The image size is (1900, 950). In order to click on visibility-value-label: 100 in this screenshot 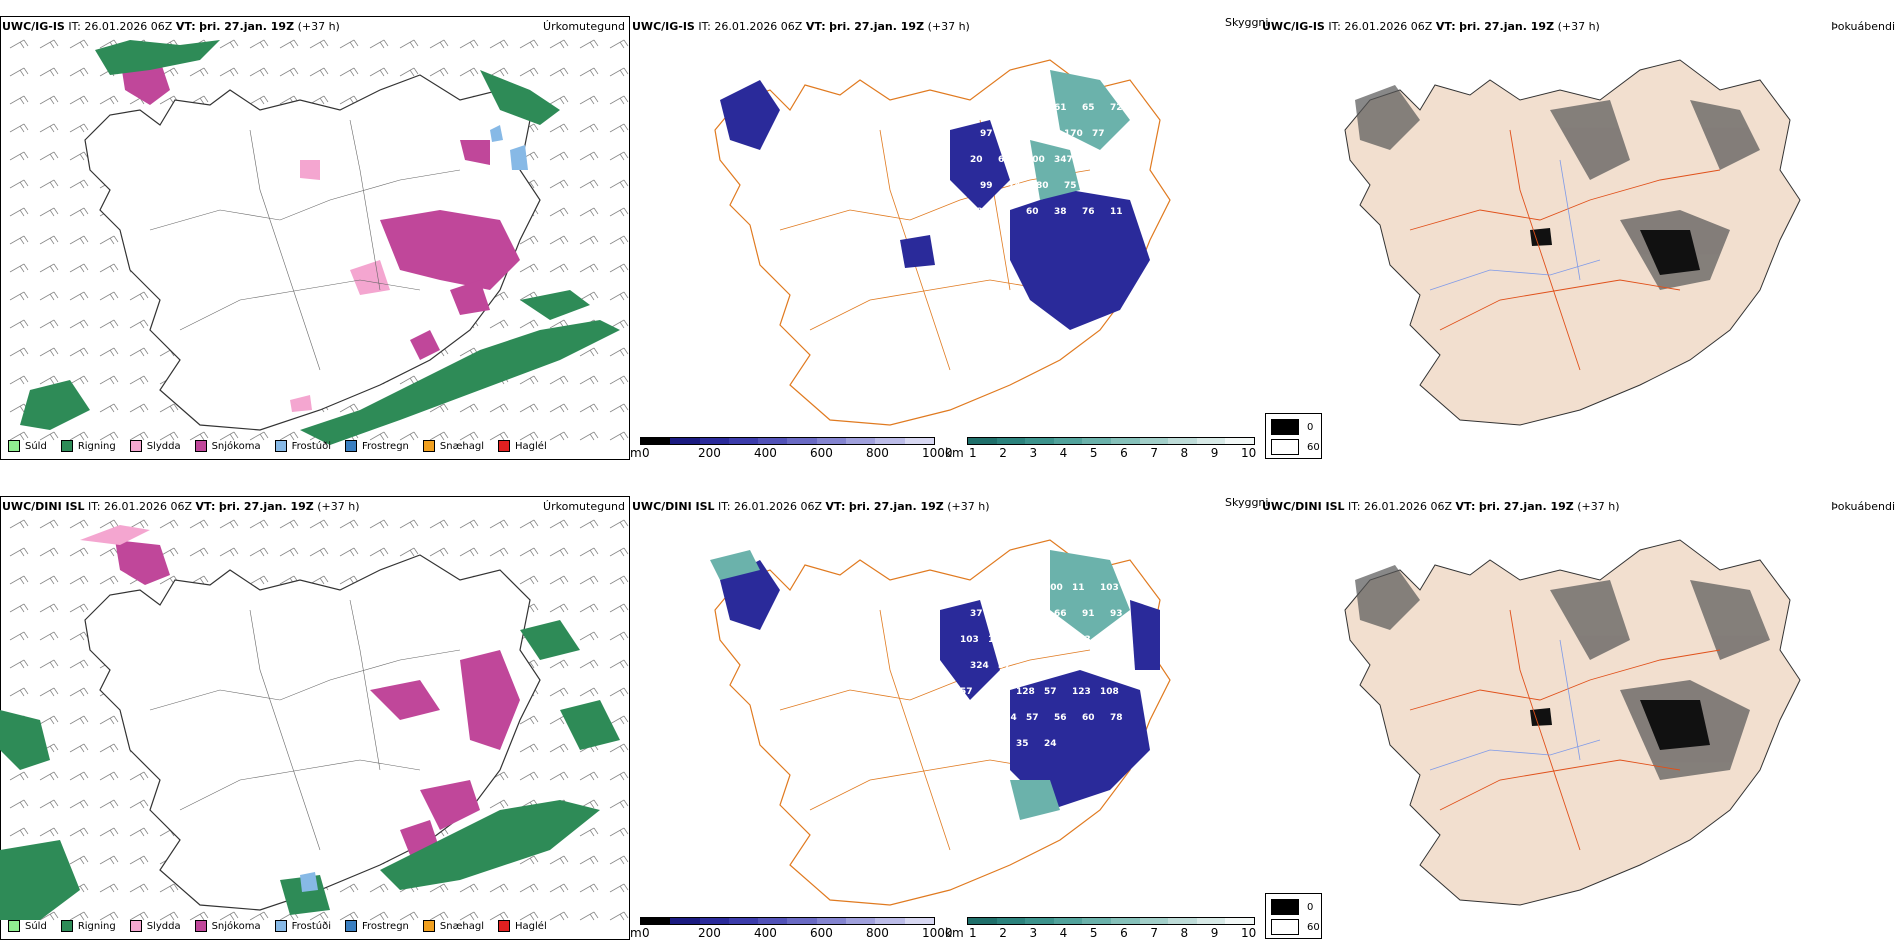, I will do `click(1035, 160)`.